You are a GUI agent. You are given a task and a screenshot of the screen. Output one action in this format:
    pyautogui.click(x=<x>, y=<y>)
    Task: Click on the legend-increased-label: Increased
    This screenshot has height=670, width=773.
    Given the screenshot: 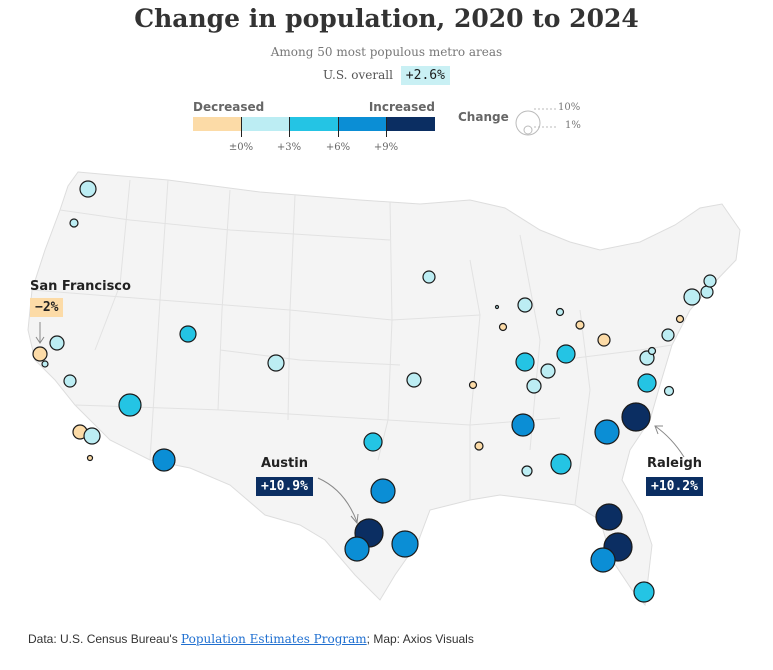 What is the action you would take?
    pyautogui.click(x=401, y=107)
    